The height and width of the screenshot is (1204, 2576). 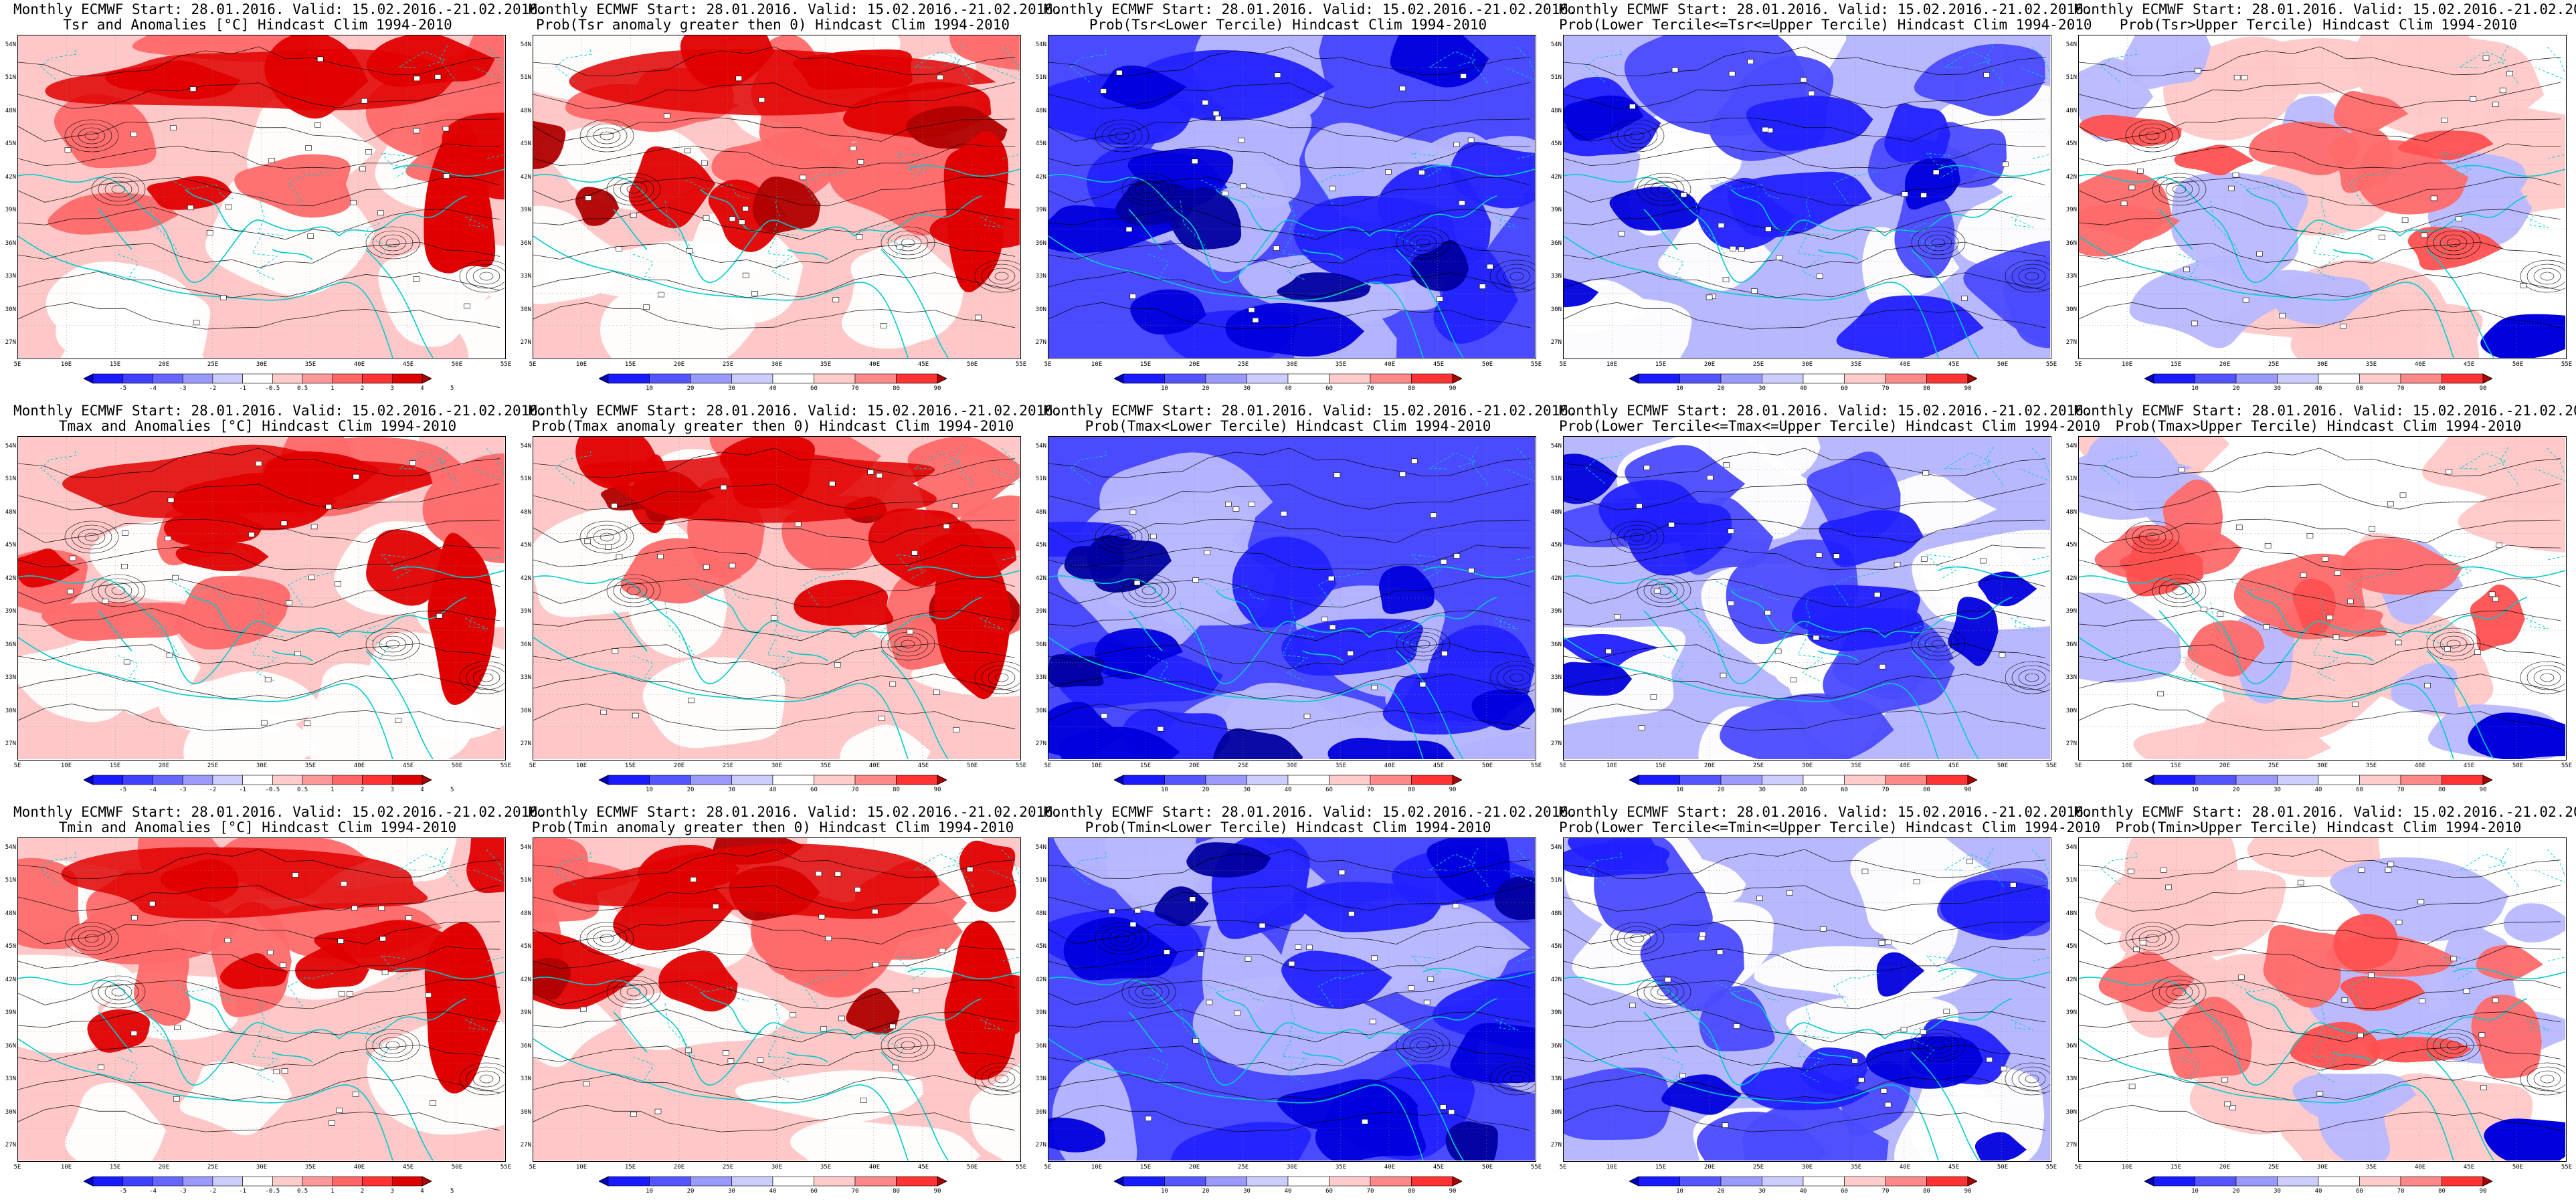 What do you see at coordinates (2359, 1191) in the screenshot?
I see `colorbar-tick-label: 60` at bounding box center [2359, 1191].